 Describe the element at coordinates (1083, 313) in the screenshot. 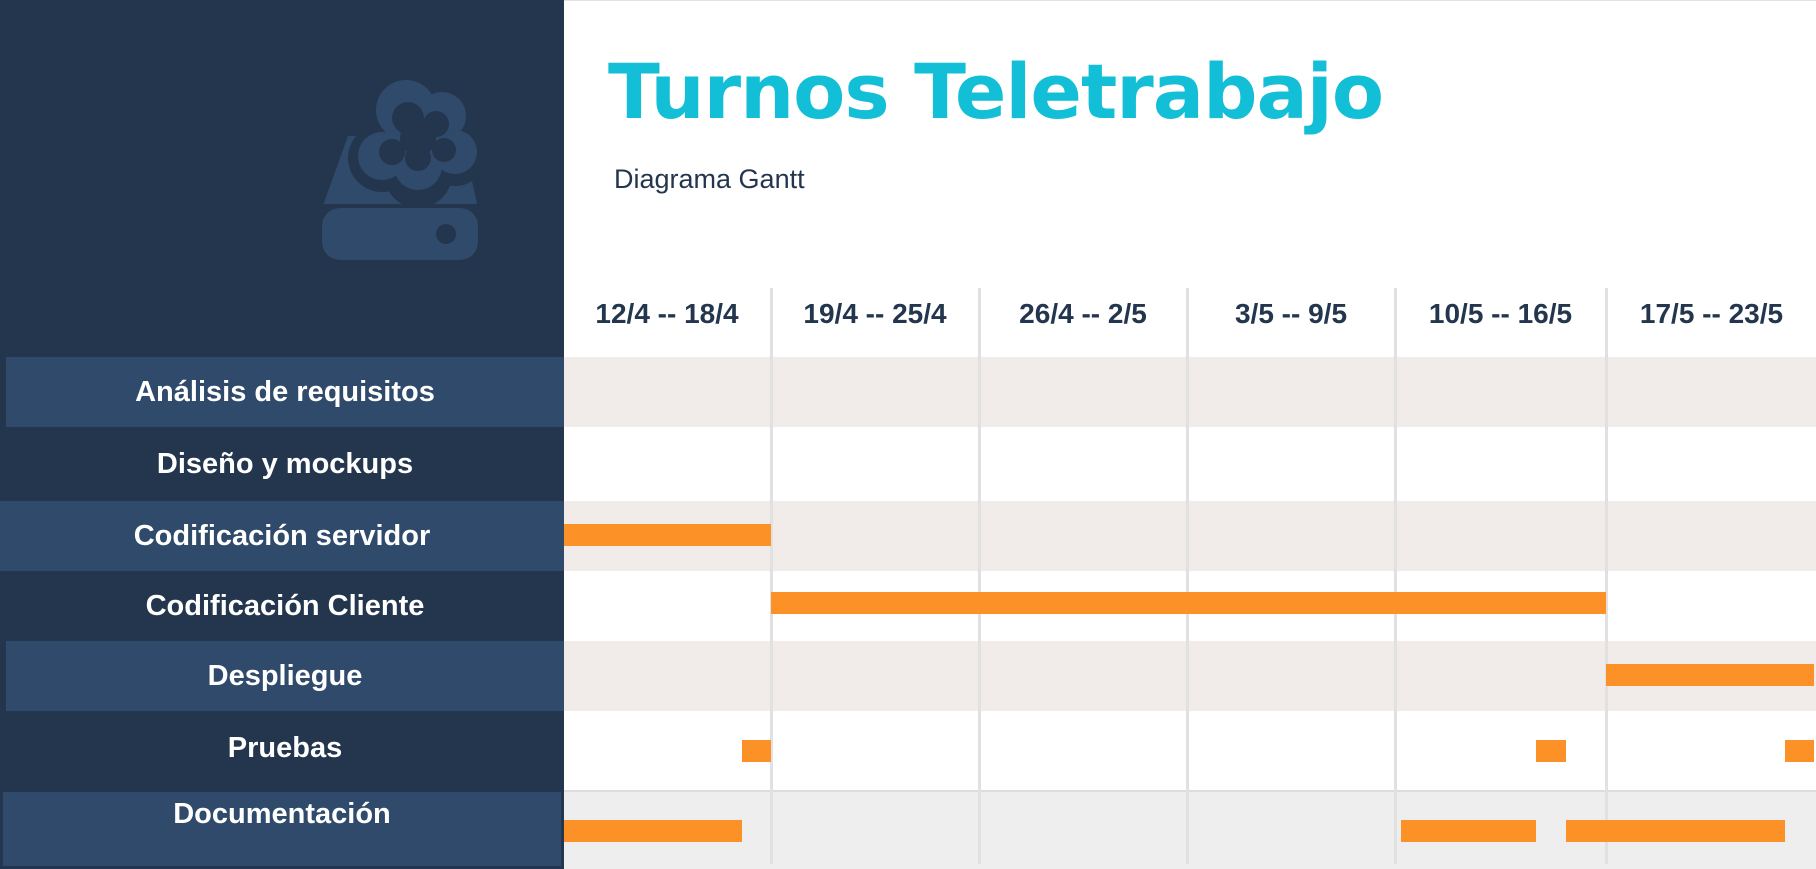

I see `week-header: 26/4 -- 2/5` at that location.